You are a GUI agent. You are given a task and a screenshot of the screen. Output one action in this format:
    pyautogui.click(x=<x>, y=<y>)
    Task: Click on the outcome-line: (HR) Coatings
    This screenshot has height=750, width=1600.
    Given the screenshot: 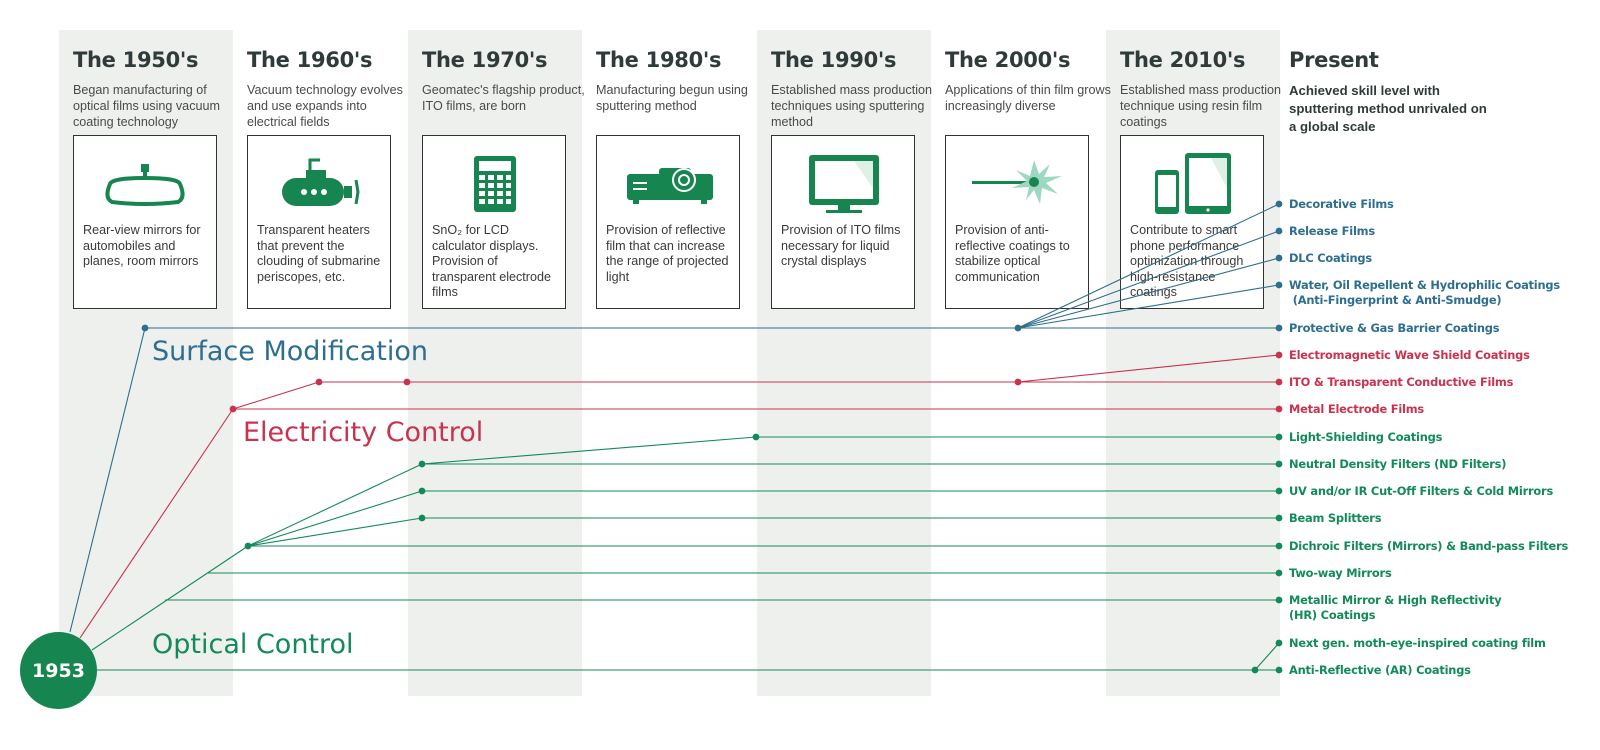 What is the action you would take?
    pyautogui.click(x=1332, y=615)
    